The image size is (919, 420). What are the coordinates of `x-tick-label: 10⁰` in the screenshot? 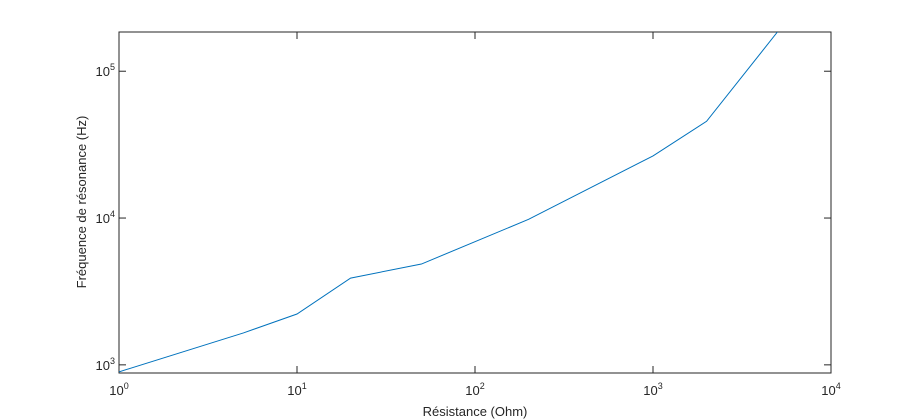 It's located at (118, 389).